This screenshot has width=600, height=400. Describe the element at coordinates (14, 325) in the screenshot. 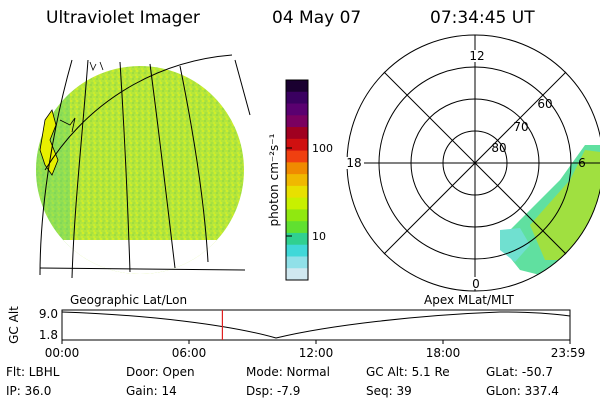

I see `altitude-axis-title: GC Alt` at that location.